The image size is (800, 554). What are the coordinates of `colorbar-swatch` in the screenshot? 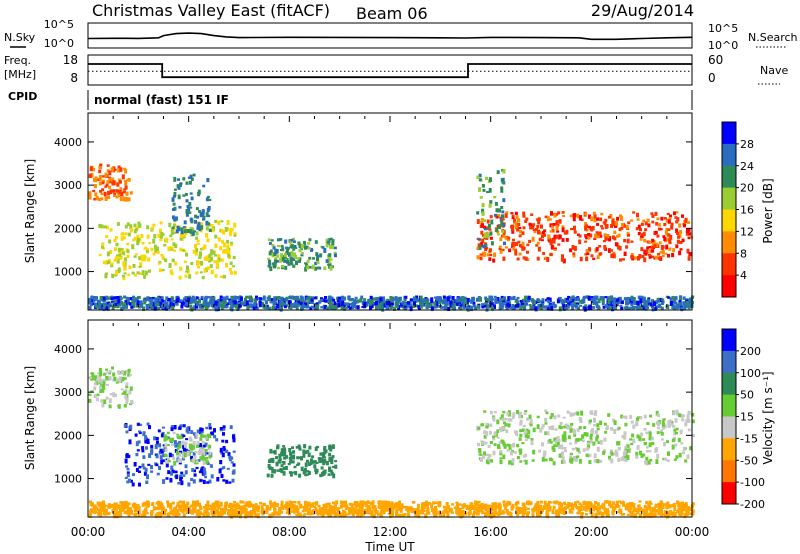 It's located at (729, 220).